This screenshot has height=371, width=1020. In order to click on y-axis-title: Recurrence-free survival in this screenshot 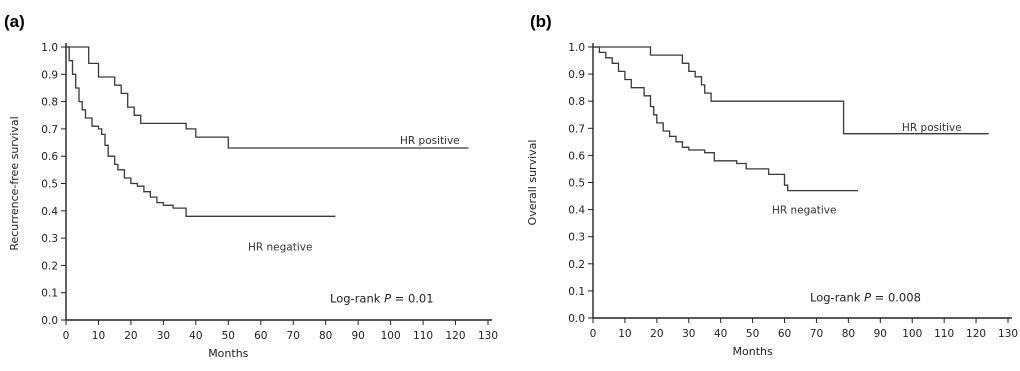, I will do `click(14, 183)`.